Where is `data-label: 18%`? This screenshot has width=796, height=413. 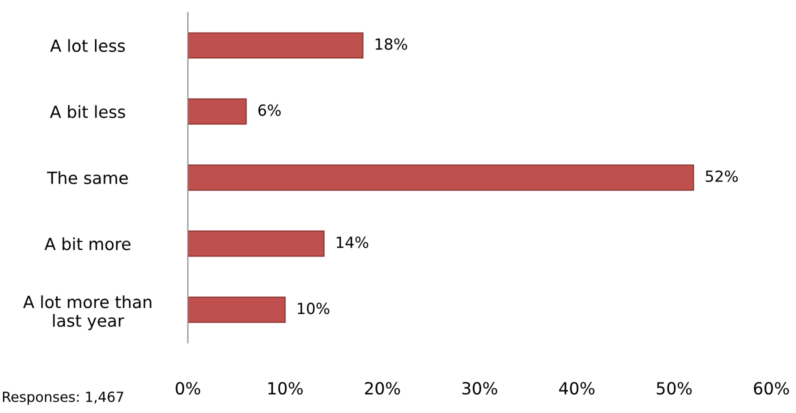
data-label: 18% is located at coordinates (392, 44).